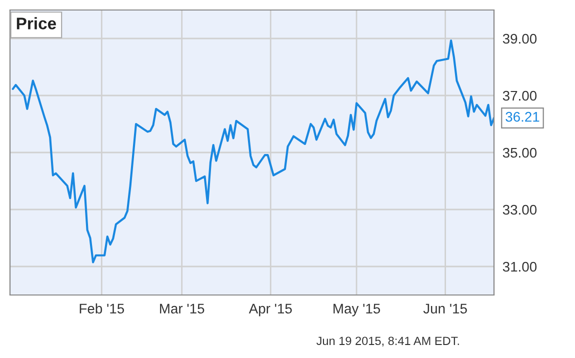 The width and height of the screenshot is (575, 358). What do you see at coordinates (519, 39) in the screenshot?
I see `y-tick-label: 39.00` at bounding box center [519, 39].